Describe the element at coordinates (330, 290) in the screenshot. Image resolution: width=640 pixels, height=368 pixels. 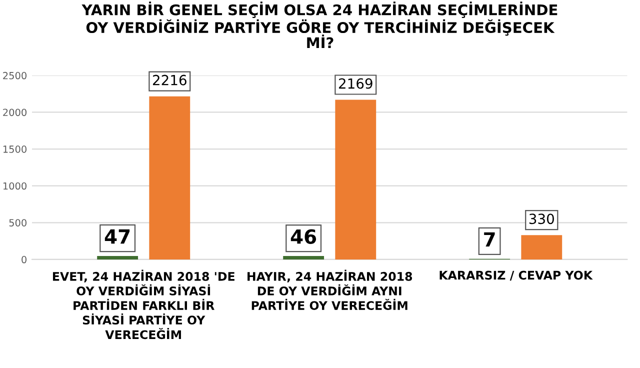
I see `x-tick-label: HAYIR, 24 HAZİRAN 2018 DE OY VERDİĞİM AYNI PARTİYE OY VERECEĞİM` at that location.